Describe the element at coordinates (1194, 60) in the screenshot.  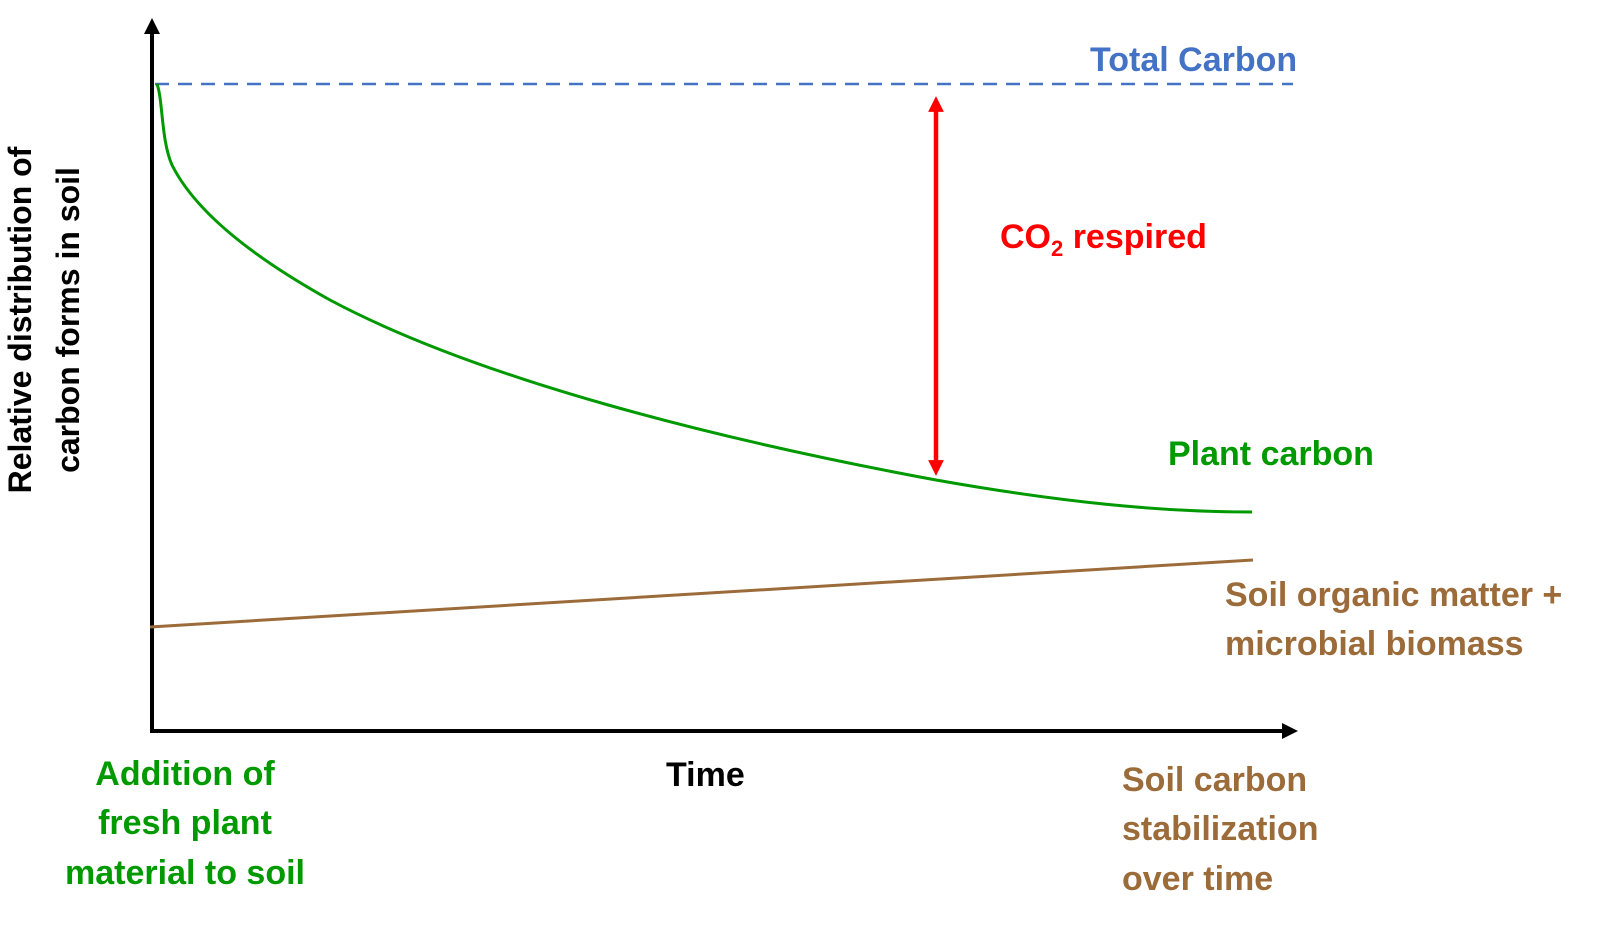
I see `total-carbon-label: Total Carbon` at that location.